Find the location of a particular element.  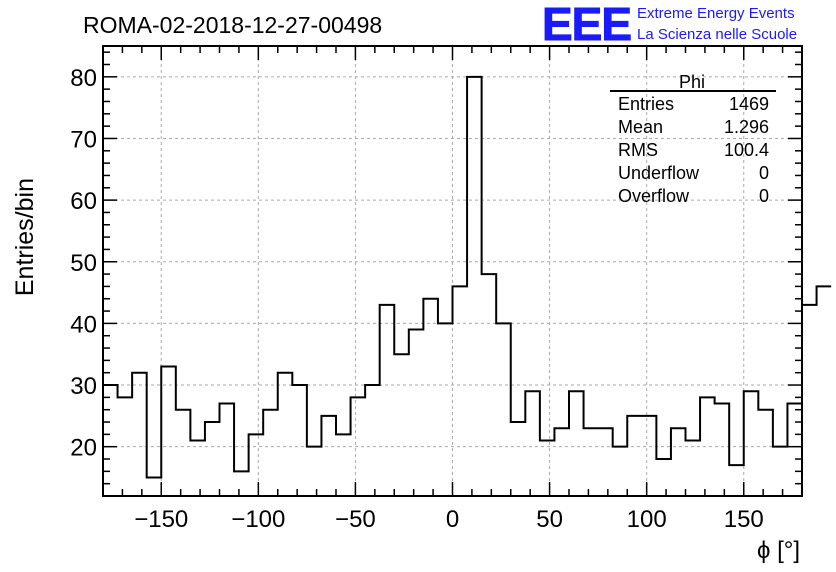

x-tick-label: −100 is located at coordinates (258, 519).